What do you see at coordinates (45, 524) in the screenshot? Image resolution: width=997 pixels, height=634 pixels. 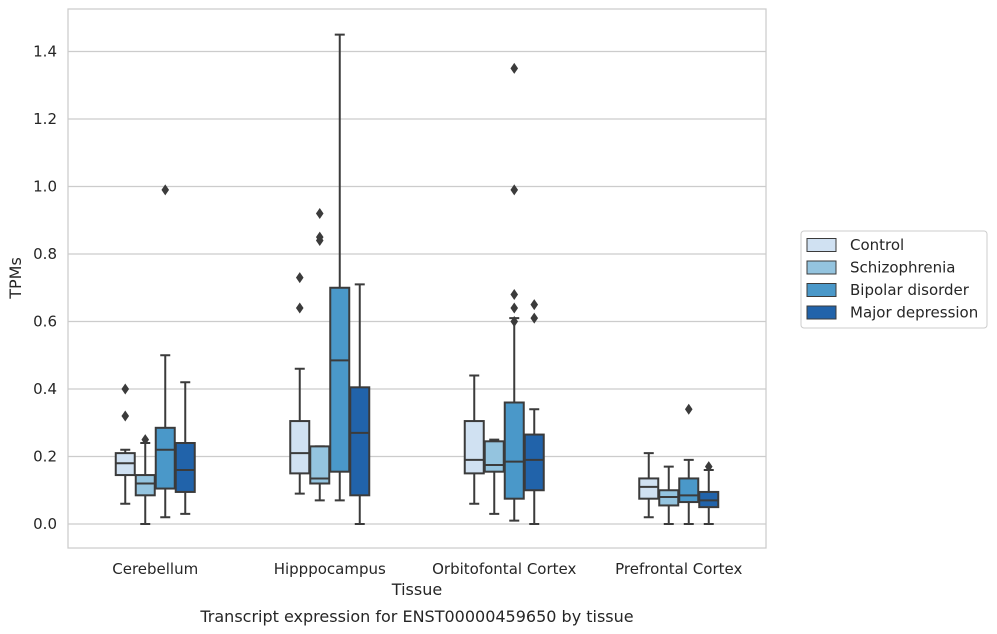 I see `y-tick-label: 0.0` at bounding box center [45, 524].